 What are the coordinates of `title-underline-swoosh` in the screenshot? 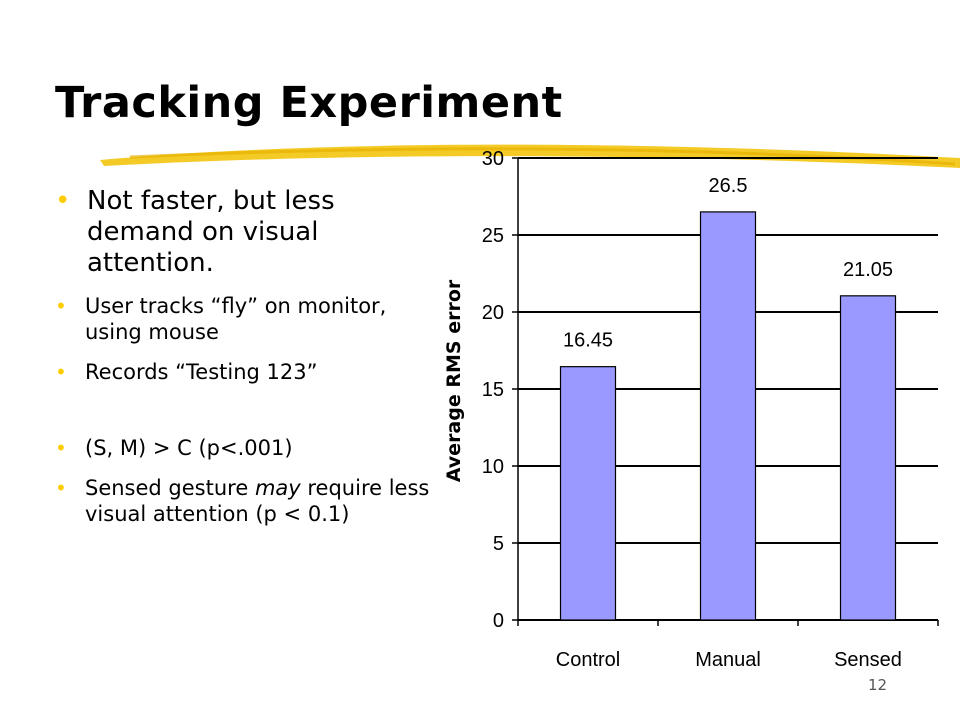 It's located at (530, 156).